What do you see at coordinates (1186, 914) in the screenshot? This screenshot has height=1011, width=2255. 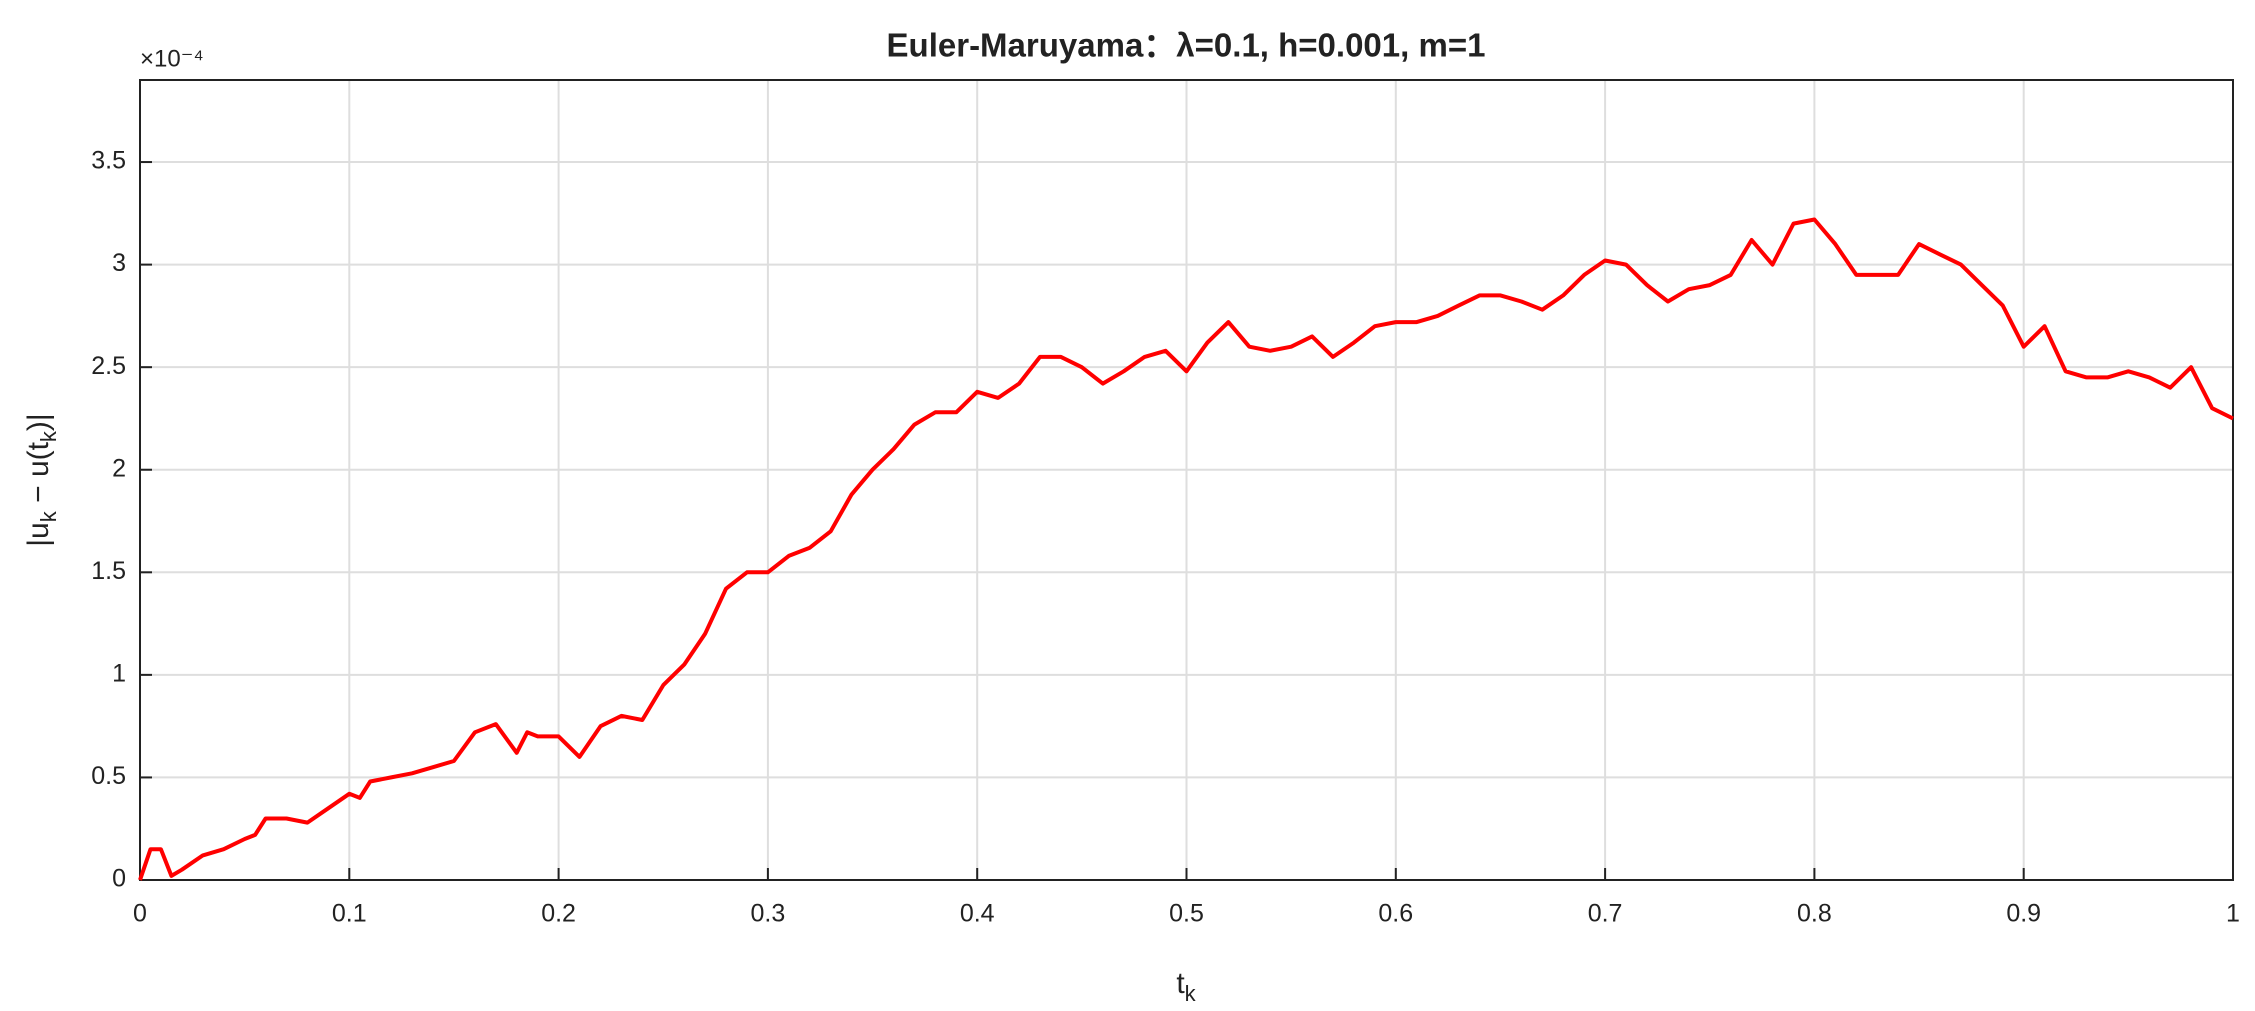 I see `x-tick-label: 0.5` at bounding box center [1186, 914].